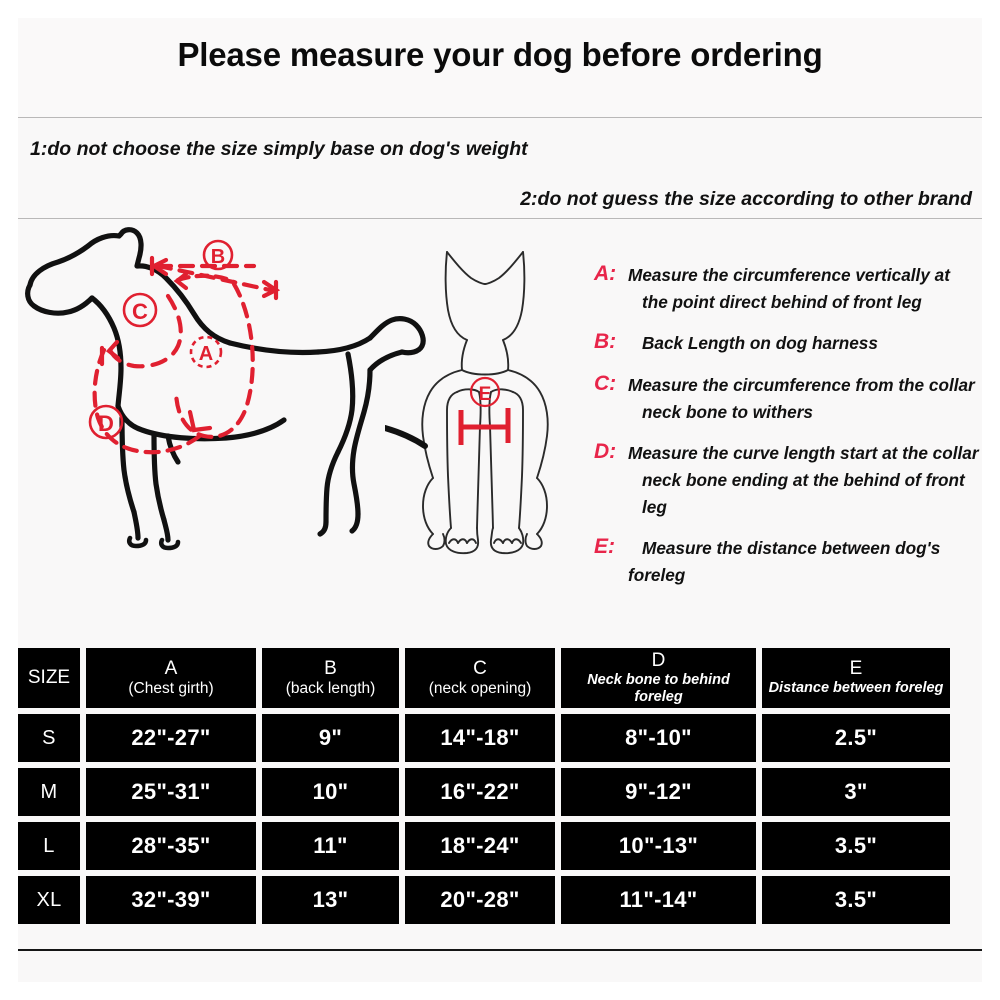 This screenshot has height=1000, width=1000. What do you see at coordinates (856, 846) in the screenshot?
I see `row-l-e: 3.5"` at bounding box center [856, 846].